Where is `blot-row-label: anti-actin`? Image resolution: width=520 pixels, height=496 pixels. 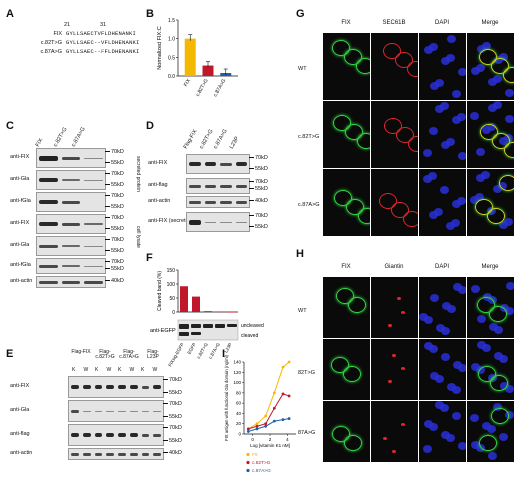 blot-row-label: anti-actin is located at coordinates (21, 281).